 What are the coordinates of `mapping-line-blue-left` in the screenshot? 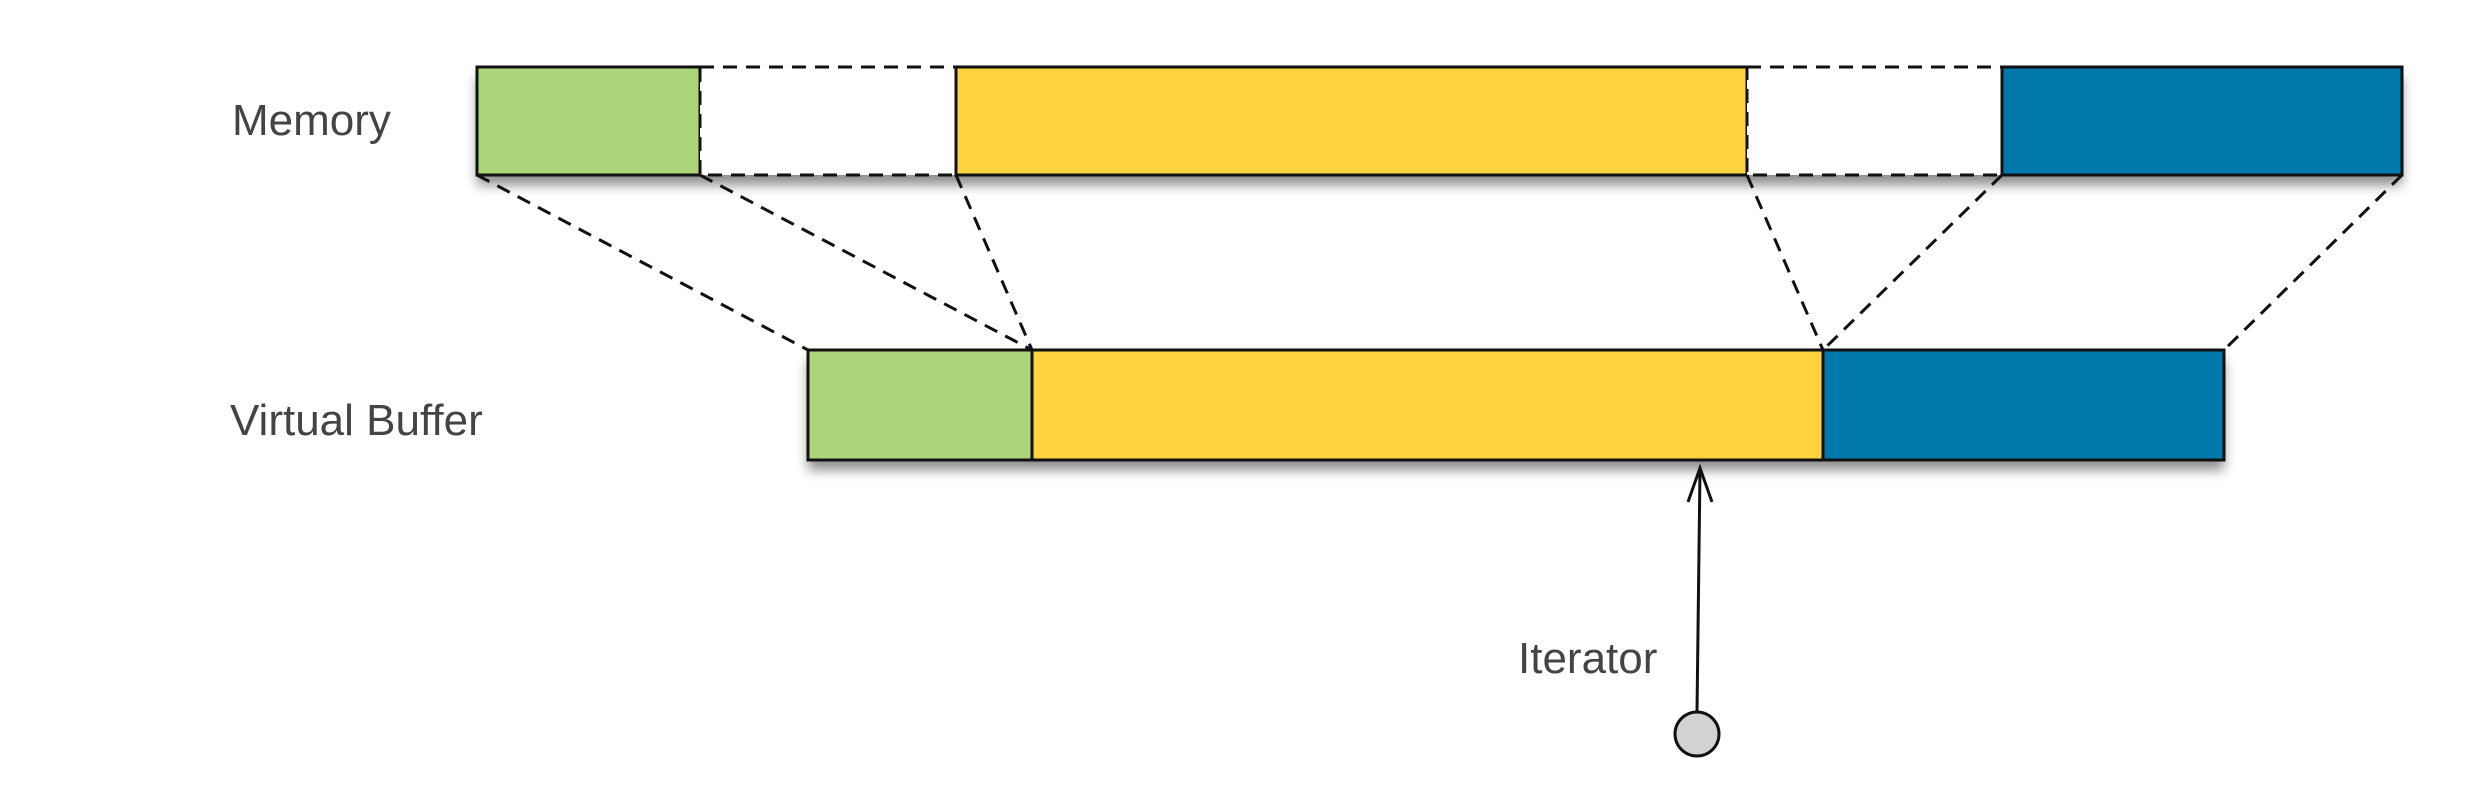 It's located at (1912, 262).